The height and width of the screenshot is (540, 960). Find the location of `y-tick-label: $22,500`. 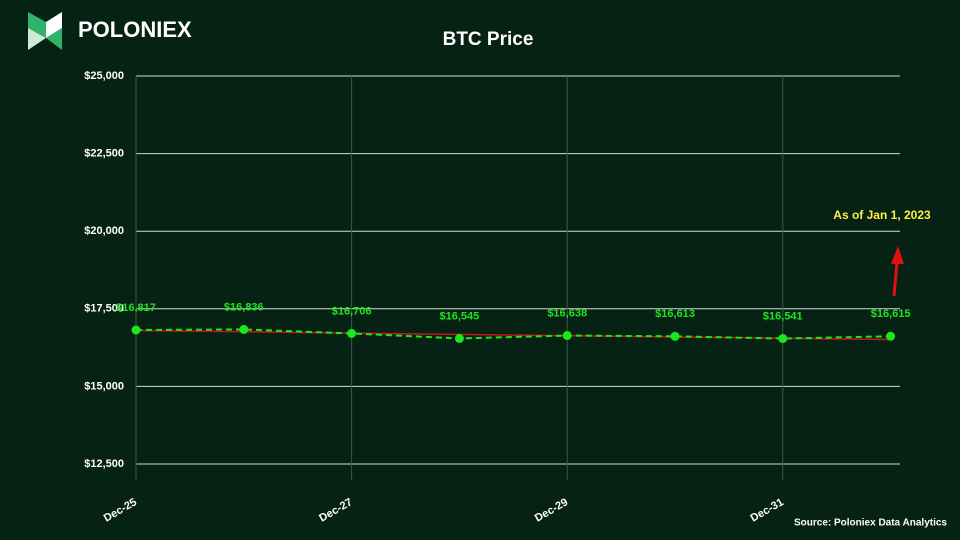

y-tick-label: $22,500 is located at coordinates (104, 154).